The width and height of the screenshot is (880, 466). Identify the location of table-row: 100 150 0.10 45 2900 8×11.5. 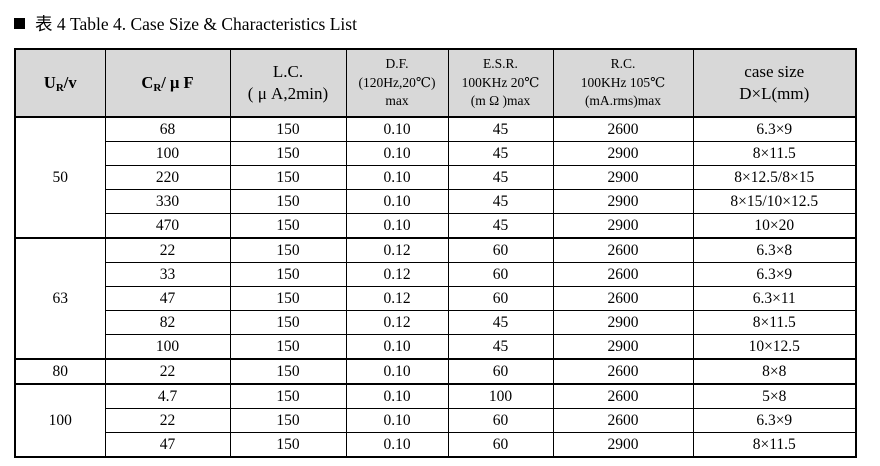
(436, 153).